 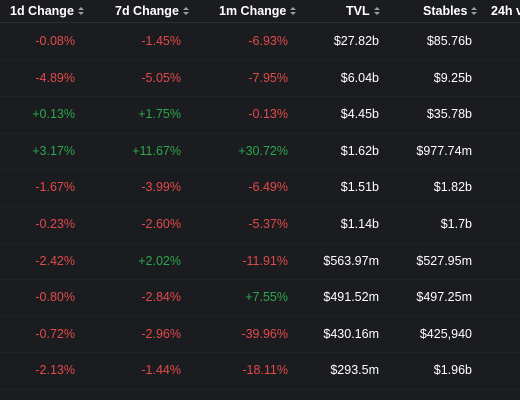 I want to click on change-1m: -11.91%, so click(x=265, y=260).